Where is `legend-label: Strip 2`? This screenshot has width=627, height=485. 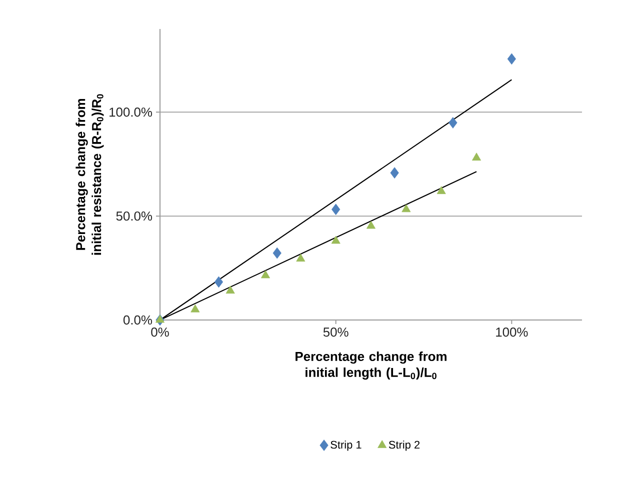 legend-label: Strip 2 is located at coordinates (404, 445).